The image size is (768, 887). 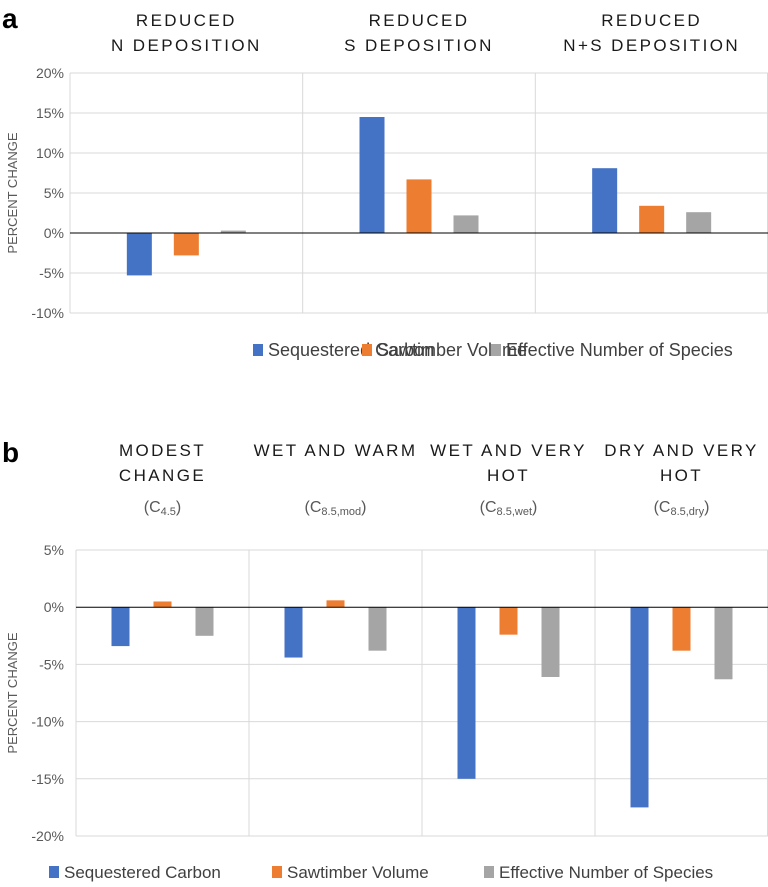 I want to click on scenario-code-subscript: 8.5,dry, so click(x=687, y=512).